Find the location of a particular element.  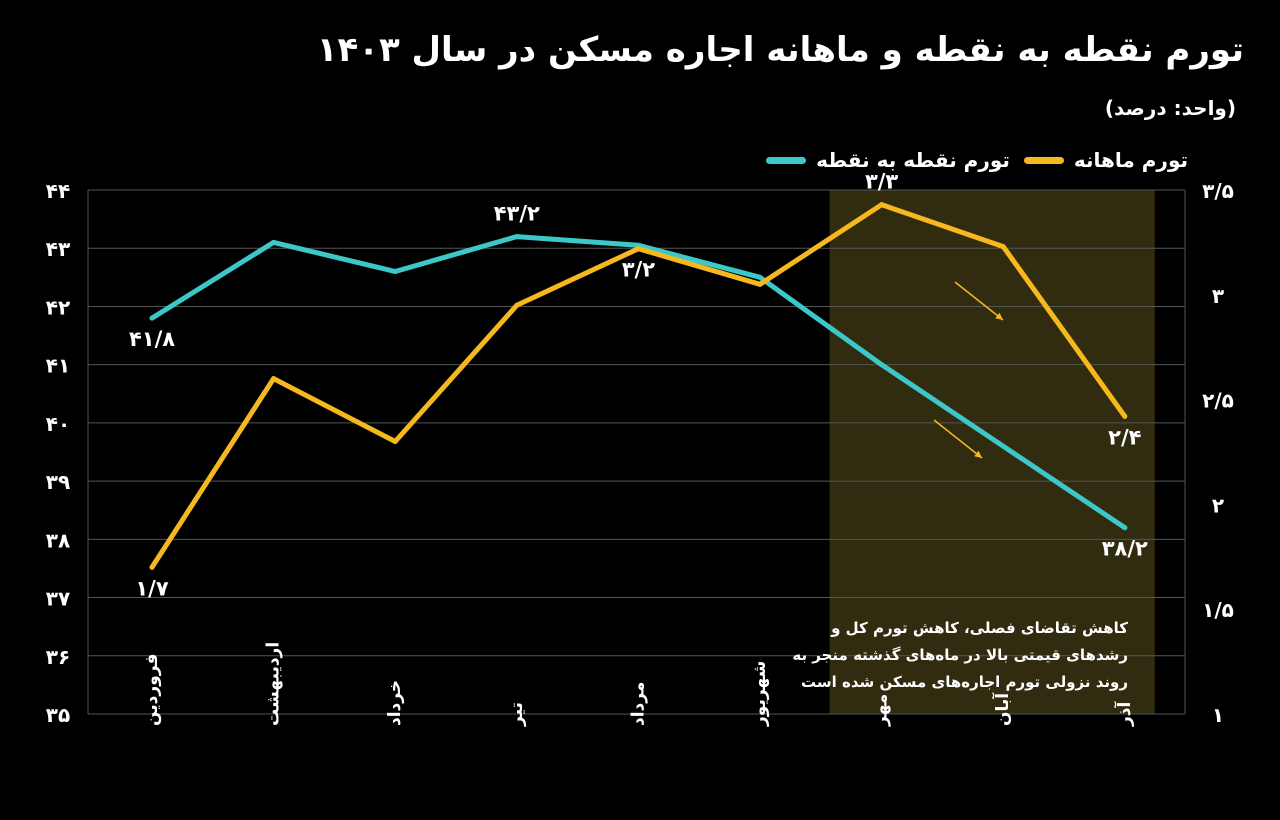

x-tick-label: آبان is located at coordinates (1002, 709).